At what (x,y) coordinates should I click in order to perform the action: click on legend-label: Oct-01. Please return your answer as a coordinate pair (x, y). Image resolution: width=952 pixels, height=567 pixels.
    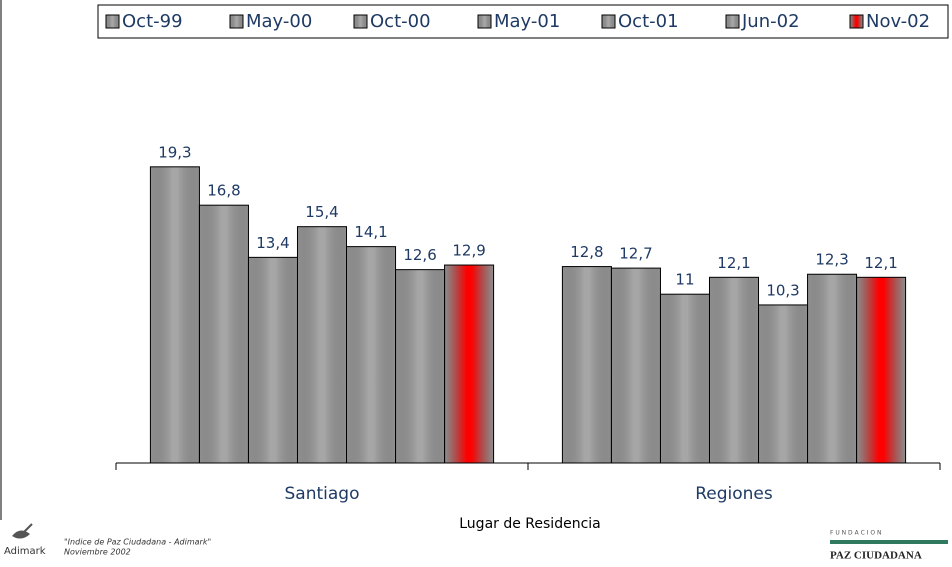
    Looking at the image, I should click on (648, 21).